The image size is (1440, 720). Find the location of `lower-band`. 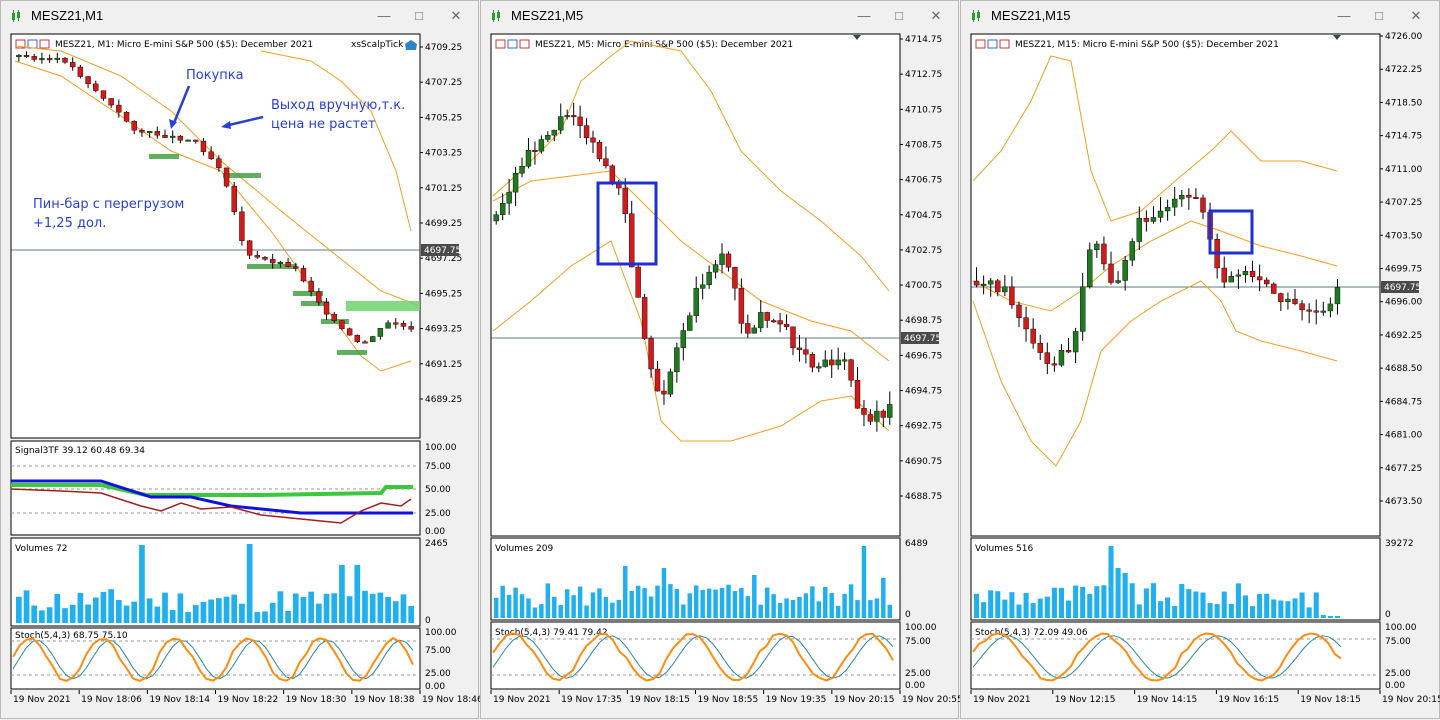

lower-band is located at coordinates (213, 216).